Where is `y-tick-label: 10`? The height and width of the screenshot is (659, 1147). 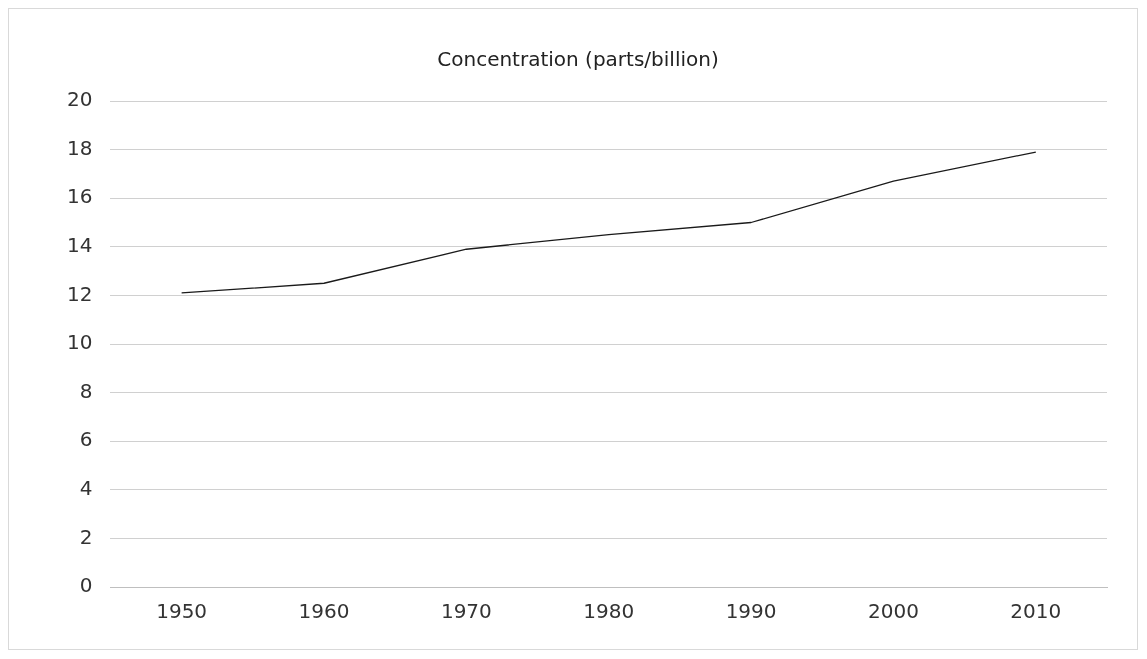
y-tick-label: 10 is located at coordinates (80, 342).